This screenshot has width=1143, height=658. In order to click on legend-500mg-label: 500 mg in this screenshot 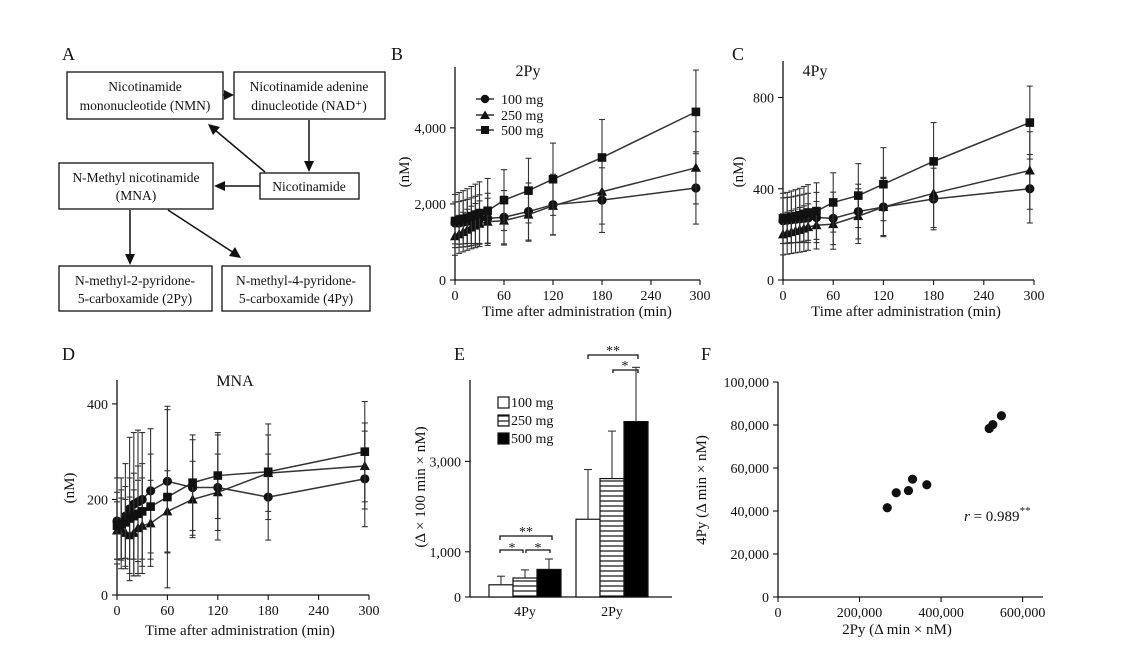, I will do `click(522, 131)`.